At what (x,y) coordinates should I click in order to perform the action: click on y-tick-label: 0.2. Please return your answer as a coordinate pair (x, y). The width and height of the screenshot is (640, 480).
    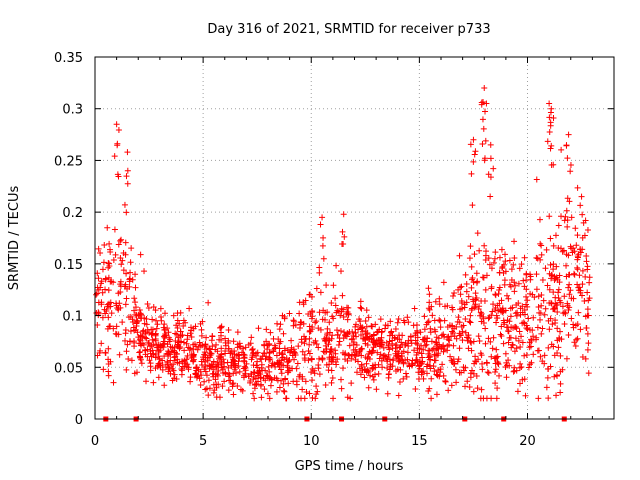
    Looking at the image, I should click on (72, 213).